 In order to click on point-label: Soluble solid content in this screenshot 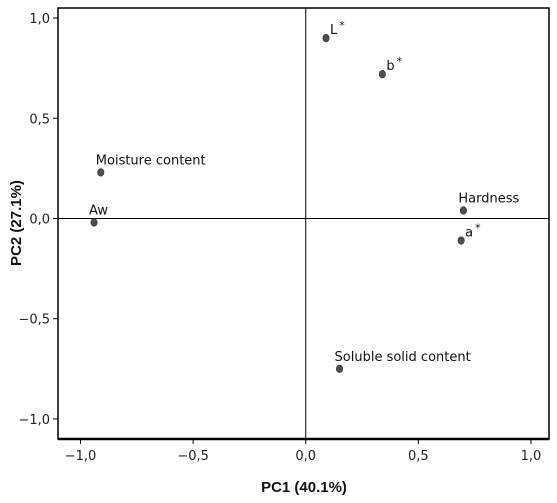, I will do `click(403, 357)`.